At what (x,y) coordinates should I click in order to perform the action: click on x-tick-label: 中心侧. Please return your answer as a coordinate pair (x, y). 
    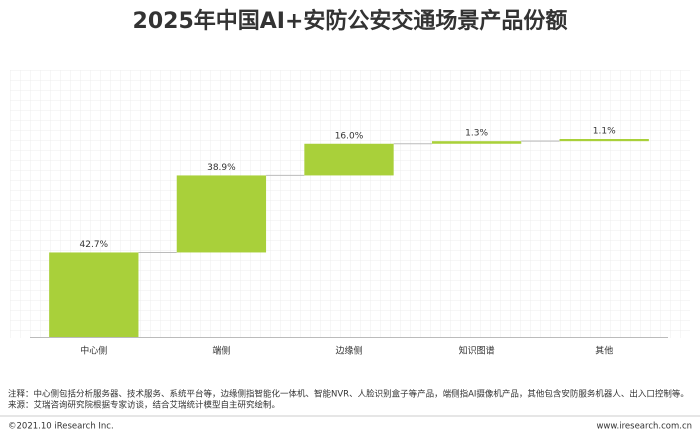
    Looking at the image, I should click on (93, 351).